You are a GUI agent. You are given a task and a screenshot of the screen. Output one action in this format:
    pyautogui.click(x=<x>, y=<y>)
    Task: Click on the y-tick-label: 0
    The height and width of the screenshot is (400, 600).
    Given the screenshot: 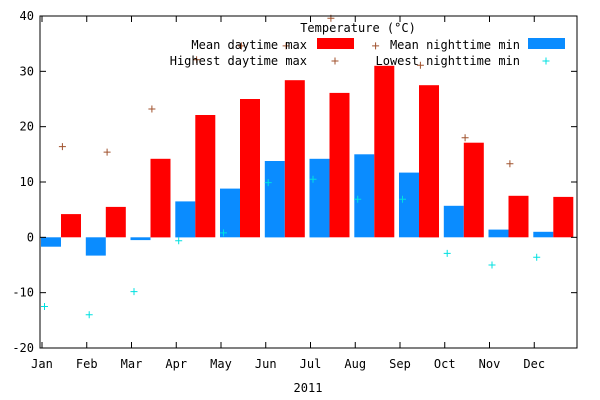 What is the action you would take?
    pyautogui.click(x=30, y=237)
    